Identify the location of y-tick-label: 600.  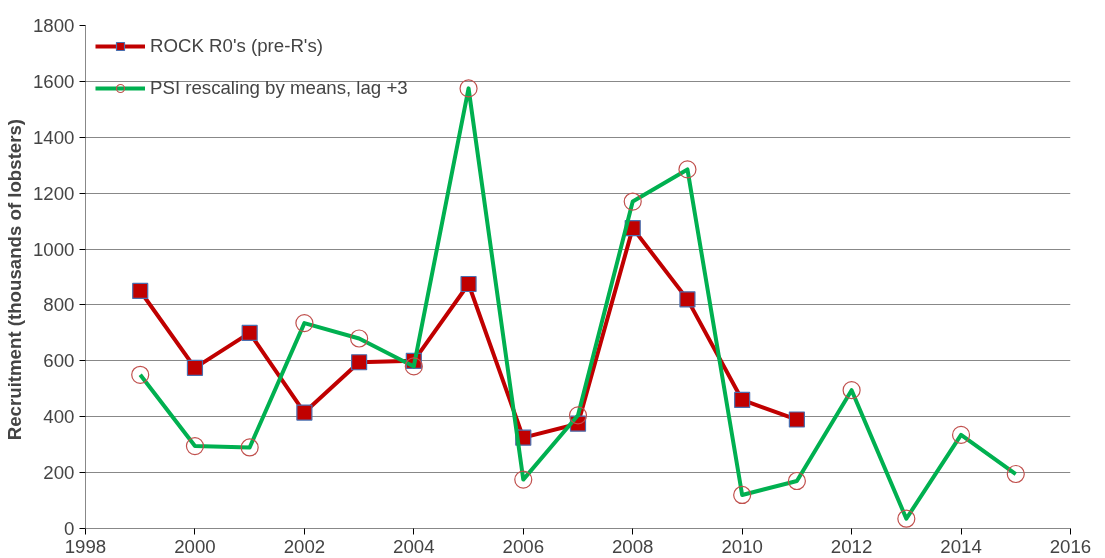
(59, 361).